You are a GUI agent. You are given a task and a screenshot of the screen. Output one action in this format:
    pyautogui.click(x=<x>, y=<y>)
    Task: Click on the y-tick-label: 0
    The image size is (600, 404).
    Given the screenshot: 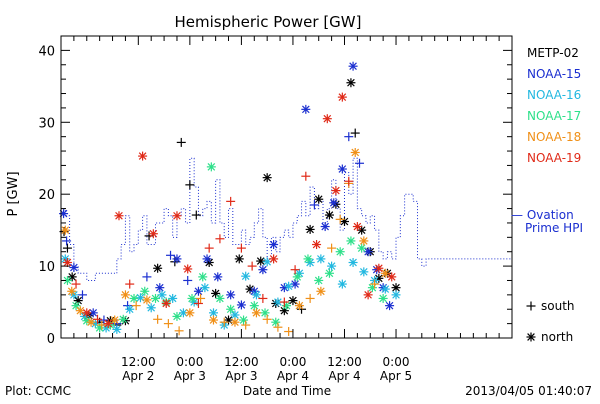 What is the action you would take?
    pyautogui.click(x=51, y=339)
    